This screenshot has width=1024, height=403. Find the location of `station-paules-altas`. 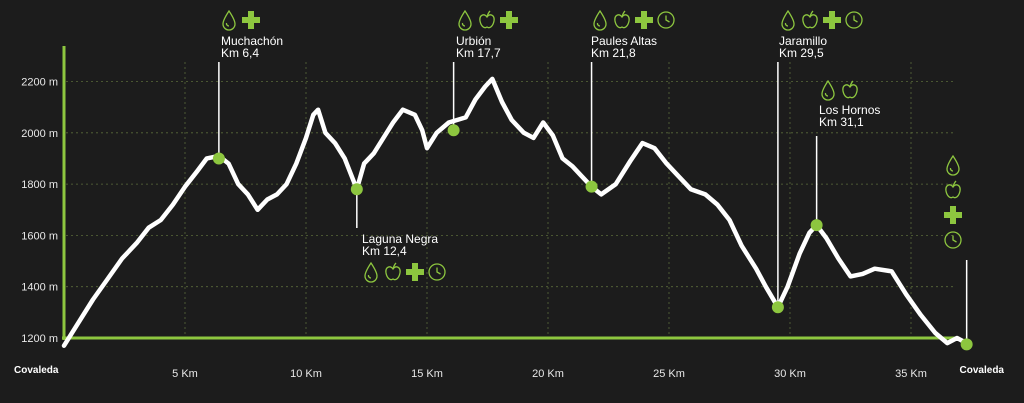

station-paules-altas is located at coordinates (630, 101).